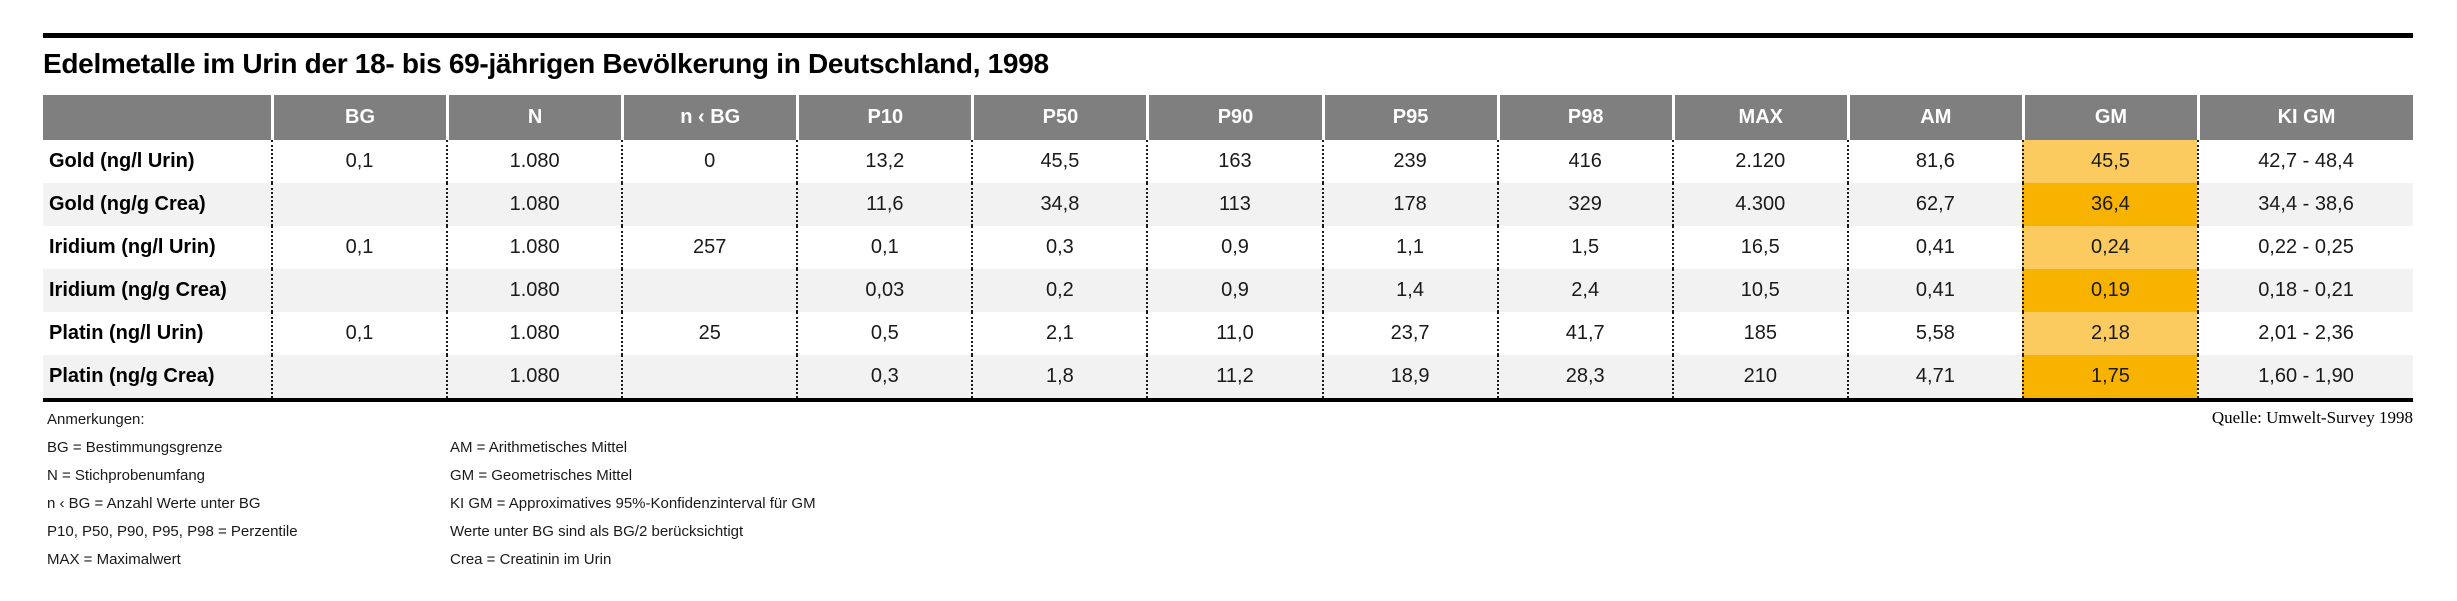 The image size is (2457, 601). What do you see at coordinates (1409, 333) in the screenshot?
I see `table-cell: 23,7` at bounding box center [1409, 333].